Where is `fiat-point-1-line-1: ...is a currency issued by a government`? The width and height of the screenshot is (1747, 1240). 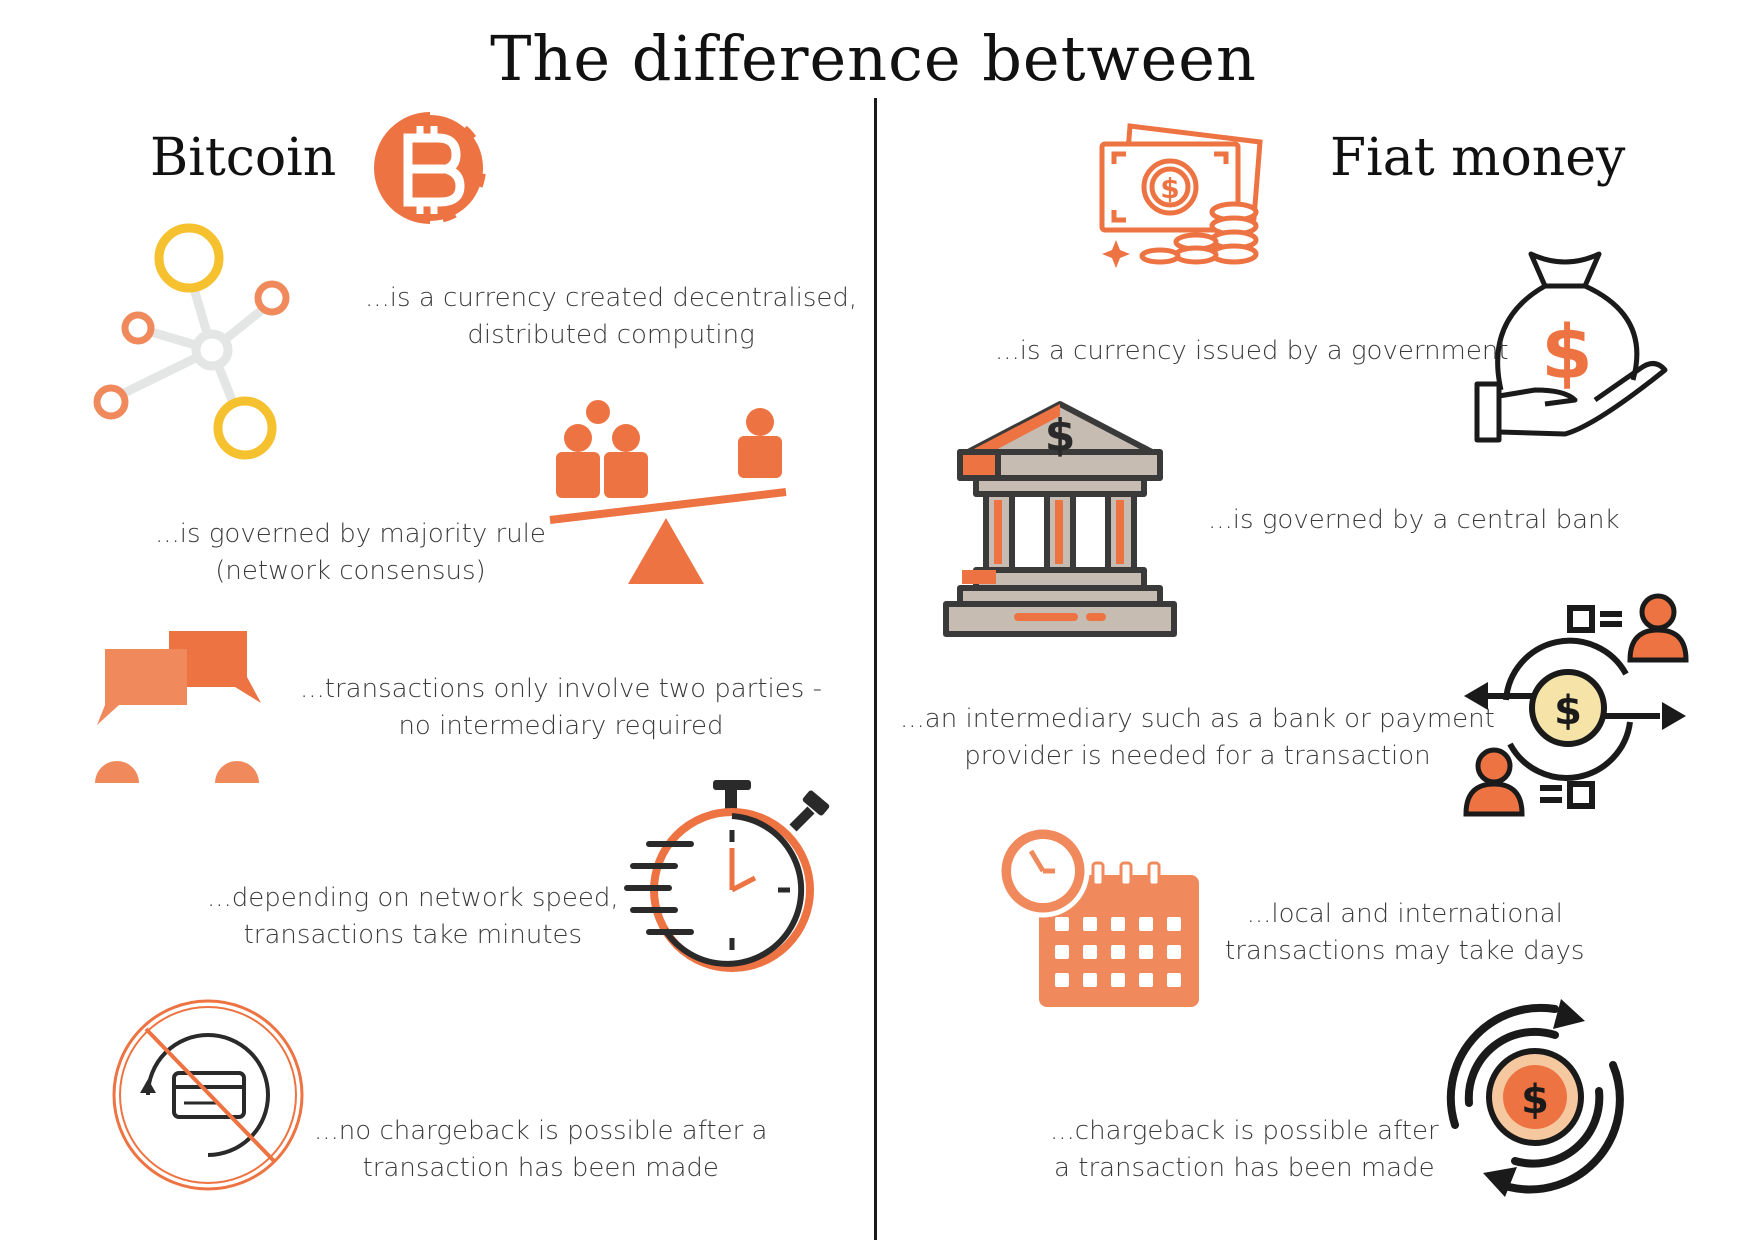 fiat-point-1-line-1: ...is a currency issued by a government is located at coordinates (1252, 351).